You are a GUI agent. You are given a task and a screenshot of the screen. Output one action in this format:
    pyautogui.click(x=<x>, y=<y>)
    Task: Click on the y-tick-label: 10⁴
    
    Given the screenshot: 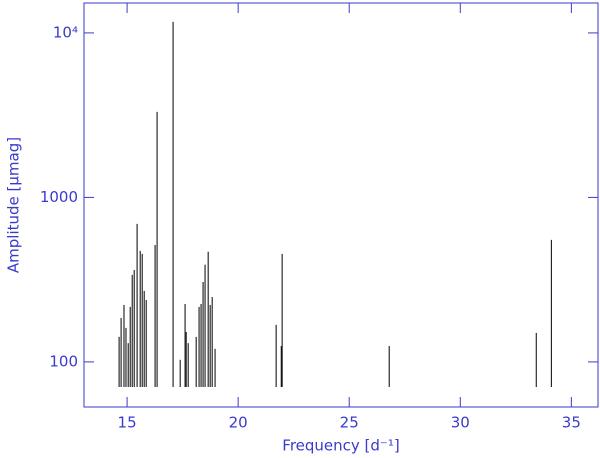 What is the action you would take?
    pyautogui.click(x=65, y=32)
    